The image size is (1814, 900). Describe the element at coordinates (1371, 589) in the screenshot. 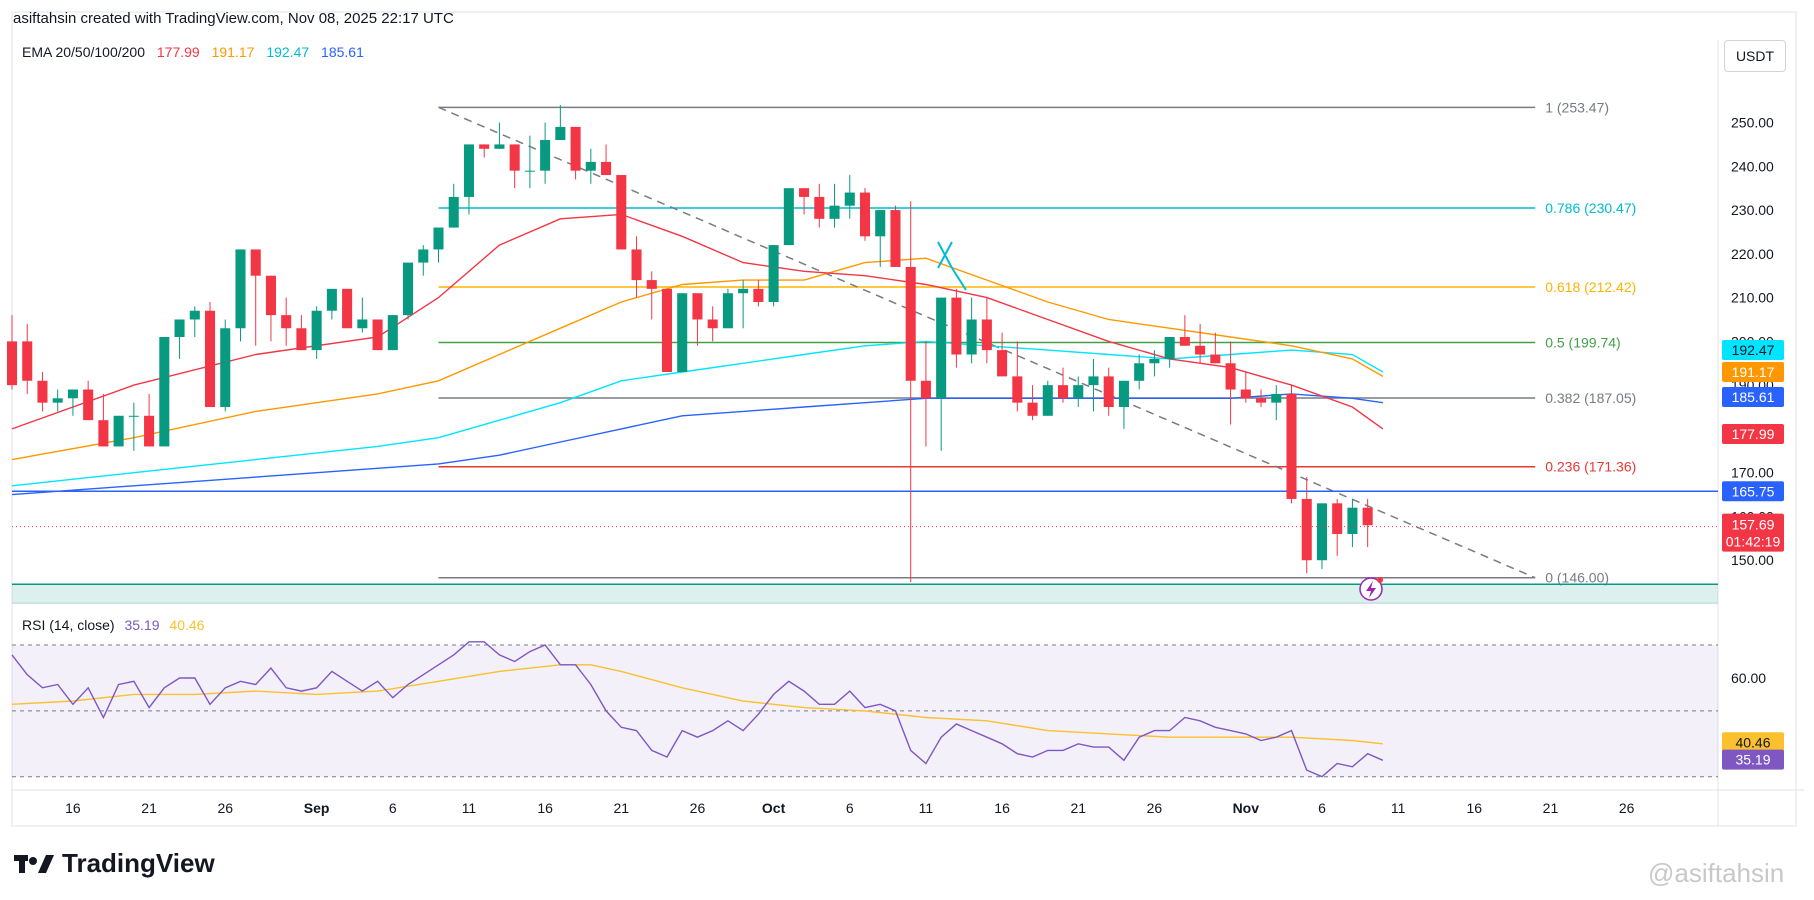

I see `lightning-icon` at that location.